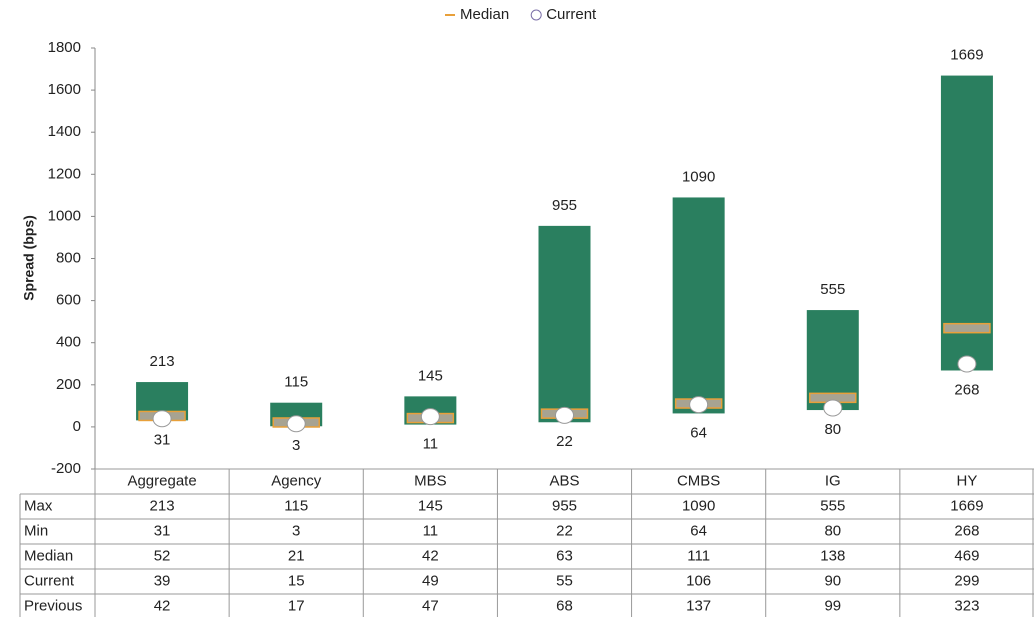 The width and height of the screenshot is (1034, 617). I want to click on max-label: 1090, so click(698, 176).